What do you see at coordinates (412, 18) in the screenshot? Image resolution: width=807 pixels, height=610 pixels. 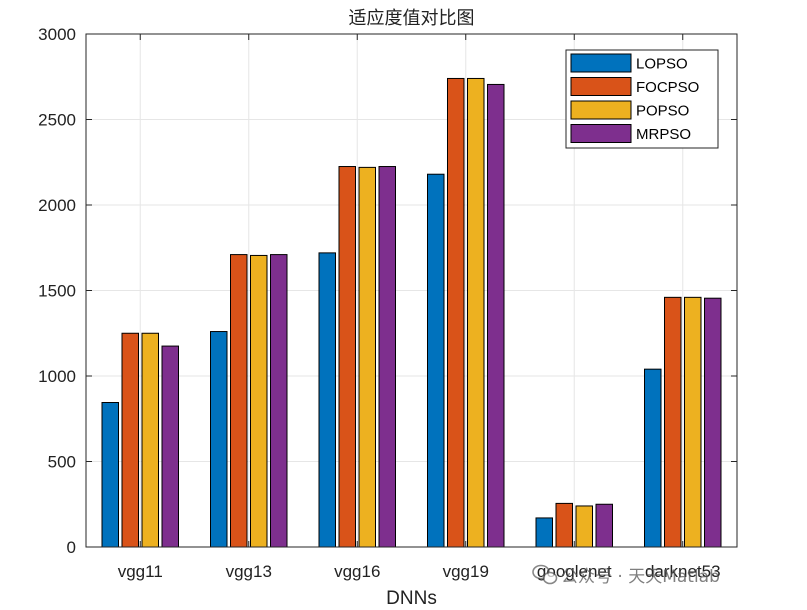 I see `chart-title: 适应度值对比图` at bounding box center [412, 18].